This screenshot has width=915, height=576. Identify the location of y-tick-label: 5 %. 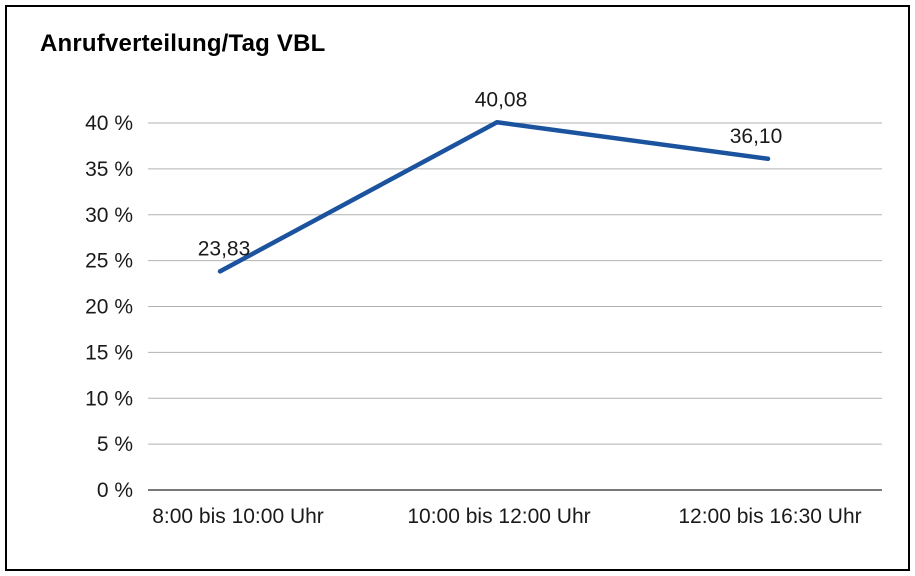
(115, 444).